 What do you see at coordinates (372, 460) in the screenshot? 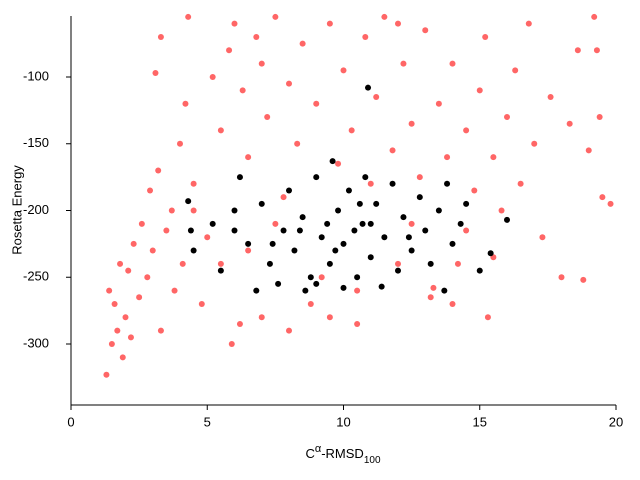
I see `x-label-sub: 100` at bounding box center [372, 460].